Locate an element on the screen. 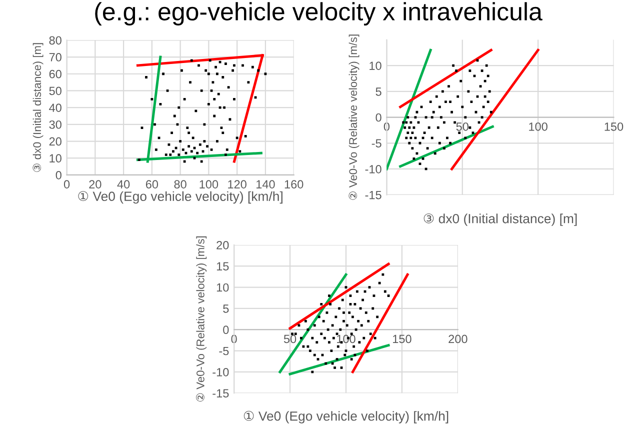 The image size is (636, 432). y-tick-label: 70 is located at coordinates (55, 57).